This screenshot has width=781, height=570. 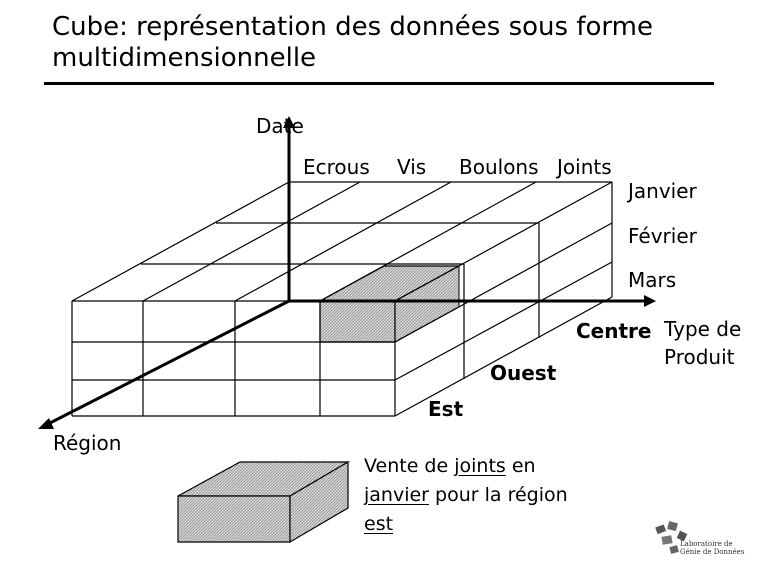 What do you see at coordinates (480, 466) in the screenshot?
I see `legend-joints: joints` at bounding box center [480, 466].